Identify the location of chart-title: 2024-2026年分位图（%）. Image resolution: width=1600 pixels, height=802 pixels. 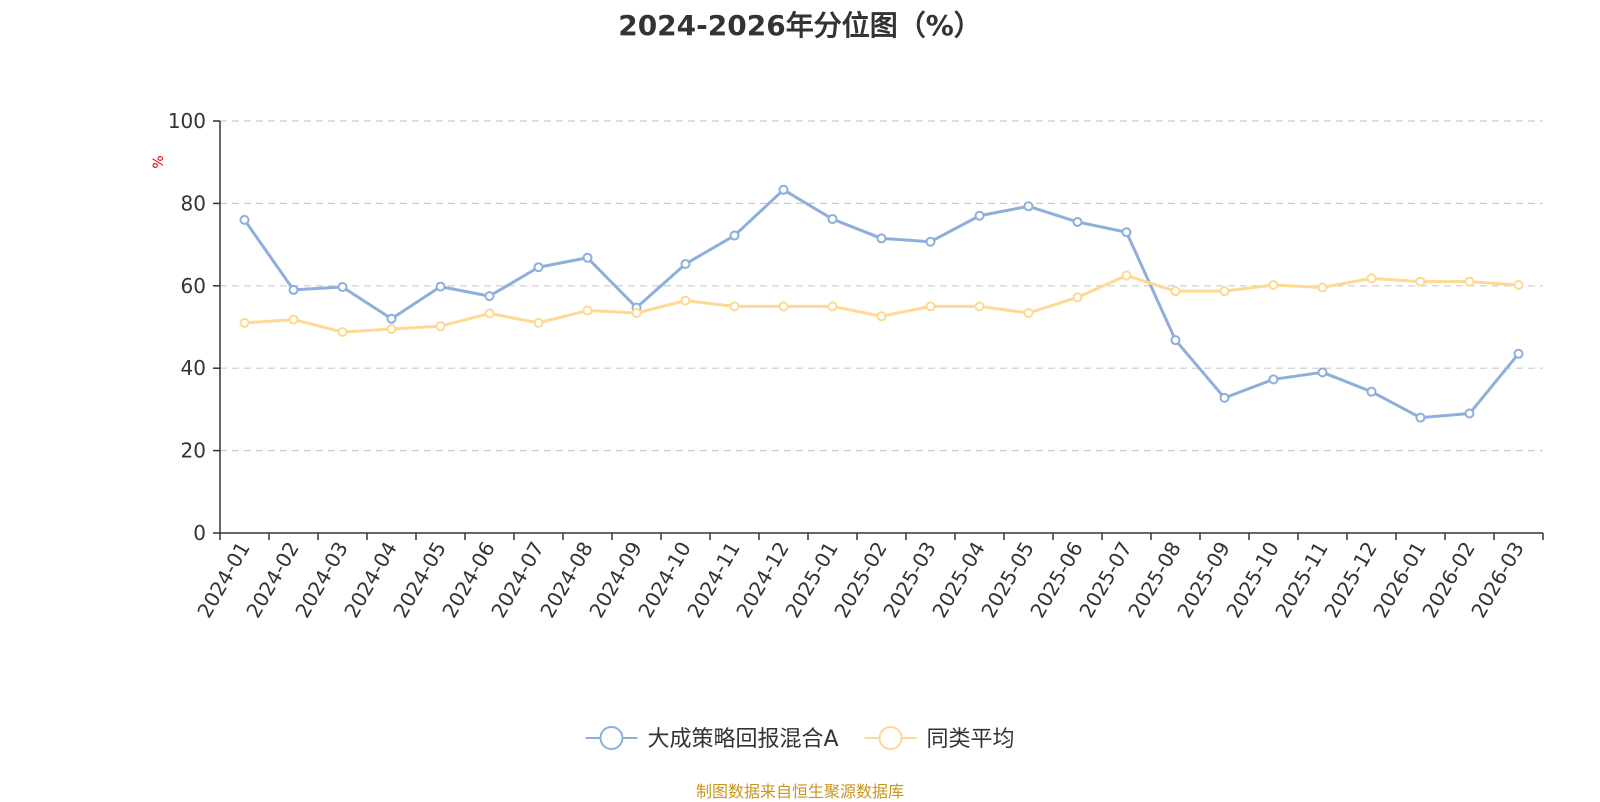
(800, 25).